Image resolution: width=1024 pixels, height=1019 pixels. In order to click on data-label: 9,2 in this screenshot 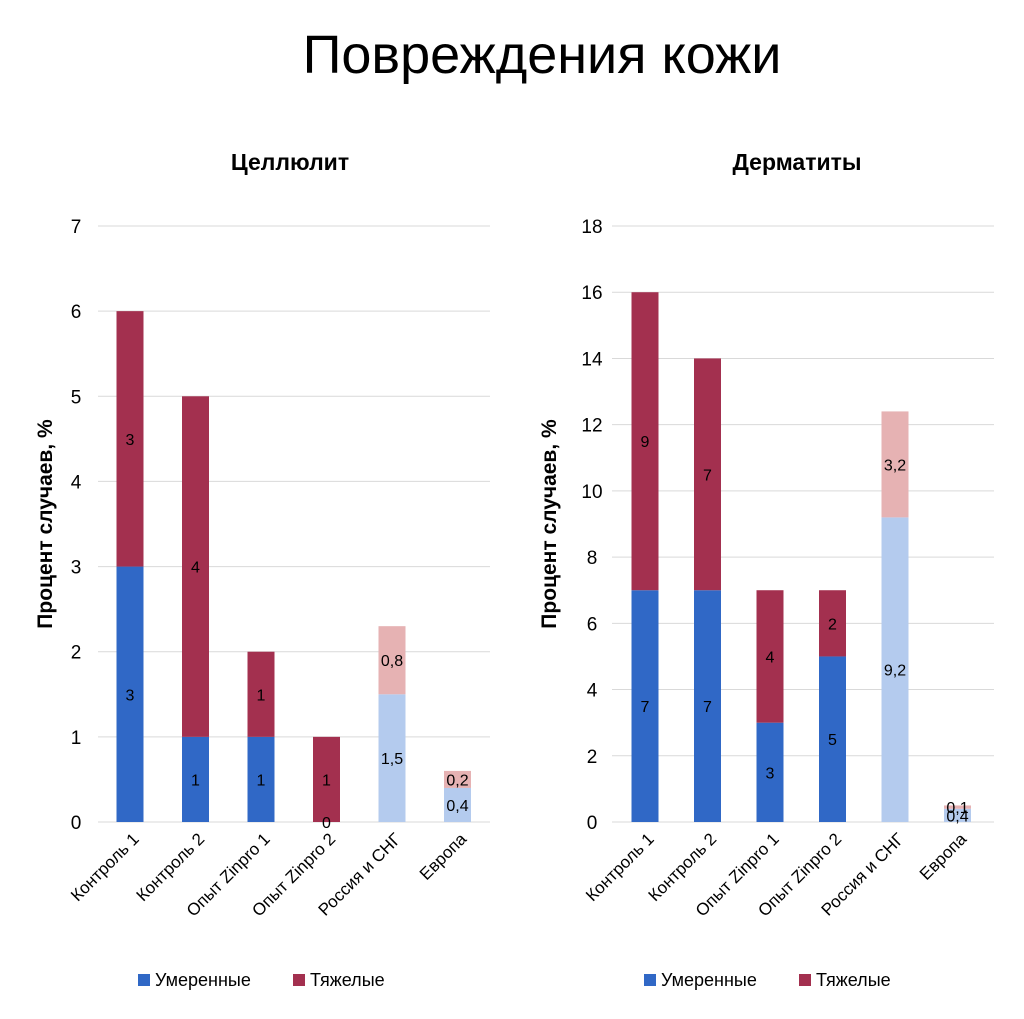, I will do `click(895, 671)`.